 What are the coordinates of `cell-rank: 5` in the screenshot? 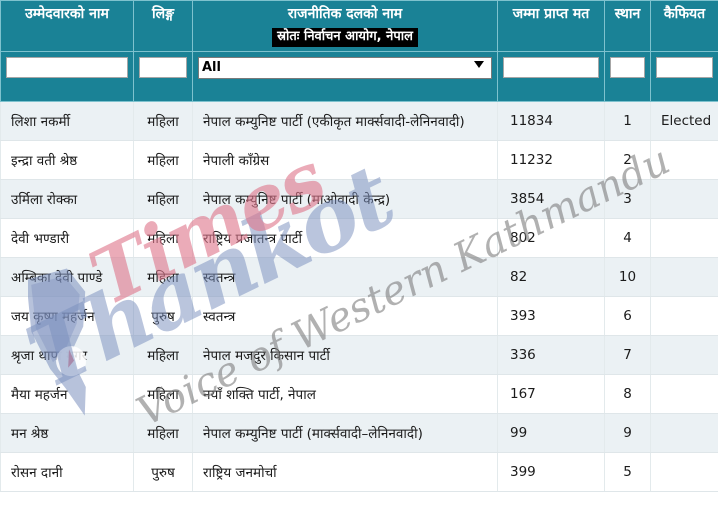 It's located at (627, 472).